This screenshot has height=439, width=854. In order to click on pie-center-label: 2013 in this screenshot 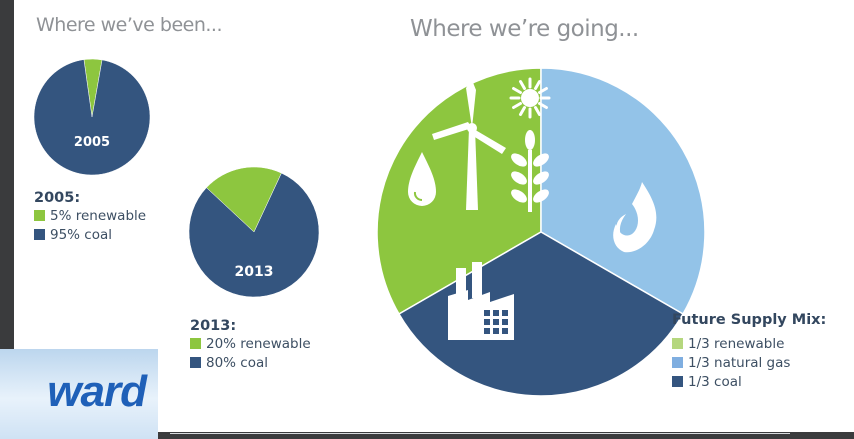, I will do `click(254, 272)`.